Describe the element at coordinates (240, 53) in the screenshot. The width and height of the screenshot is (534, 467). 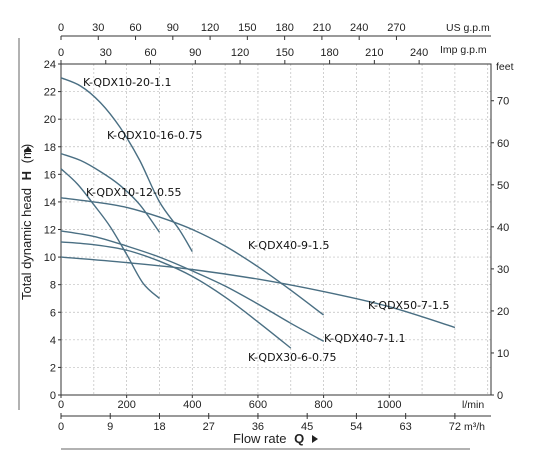
I see `imp-tick-label: 120` at that location.